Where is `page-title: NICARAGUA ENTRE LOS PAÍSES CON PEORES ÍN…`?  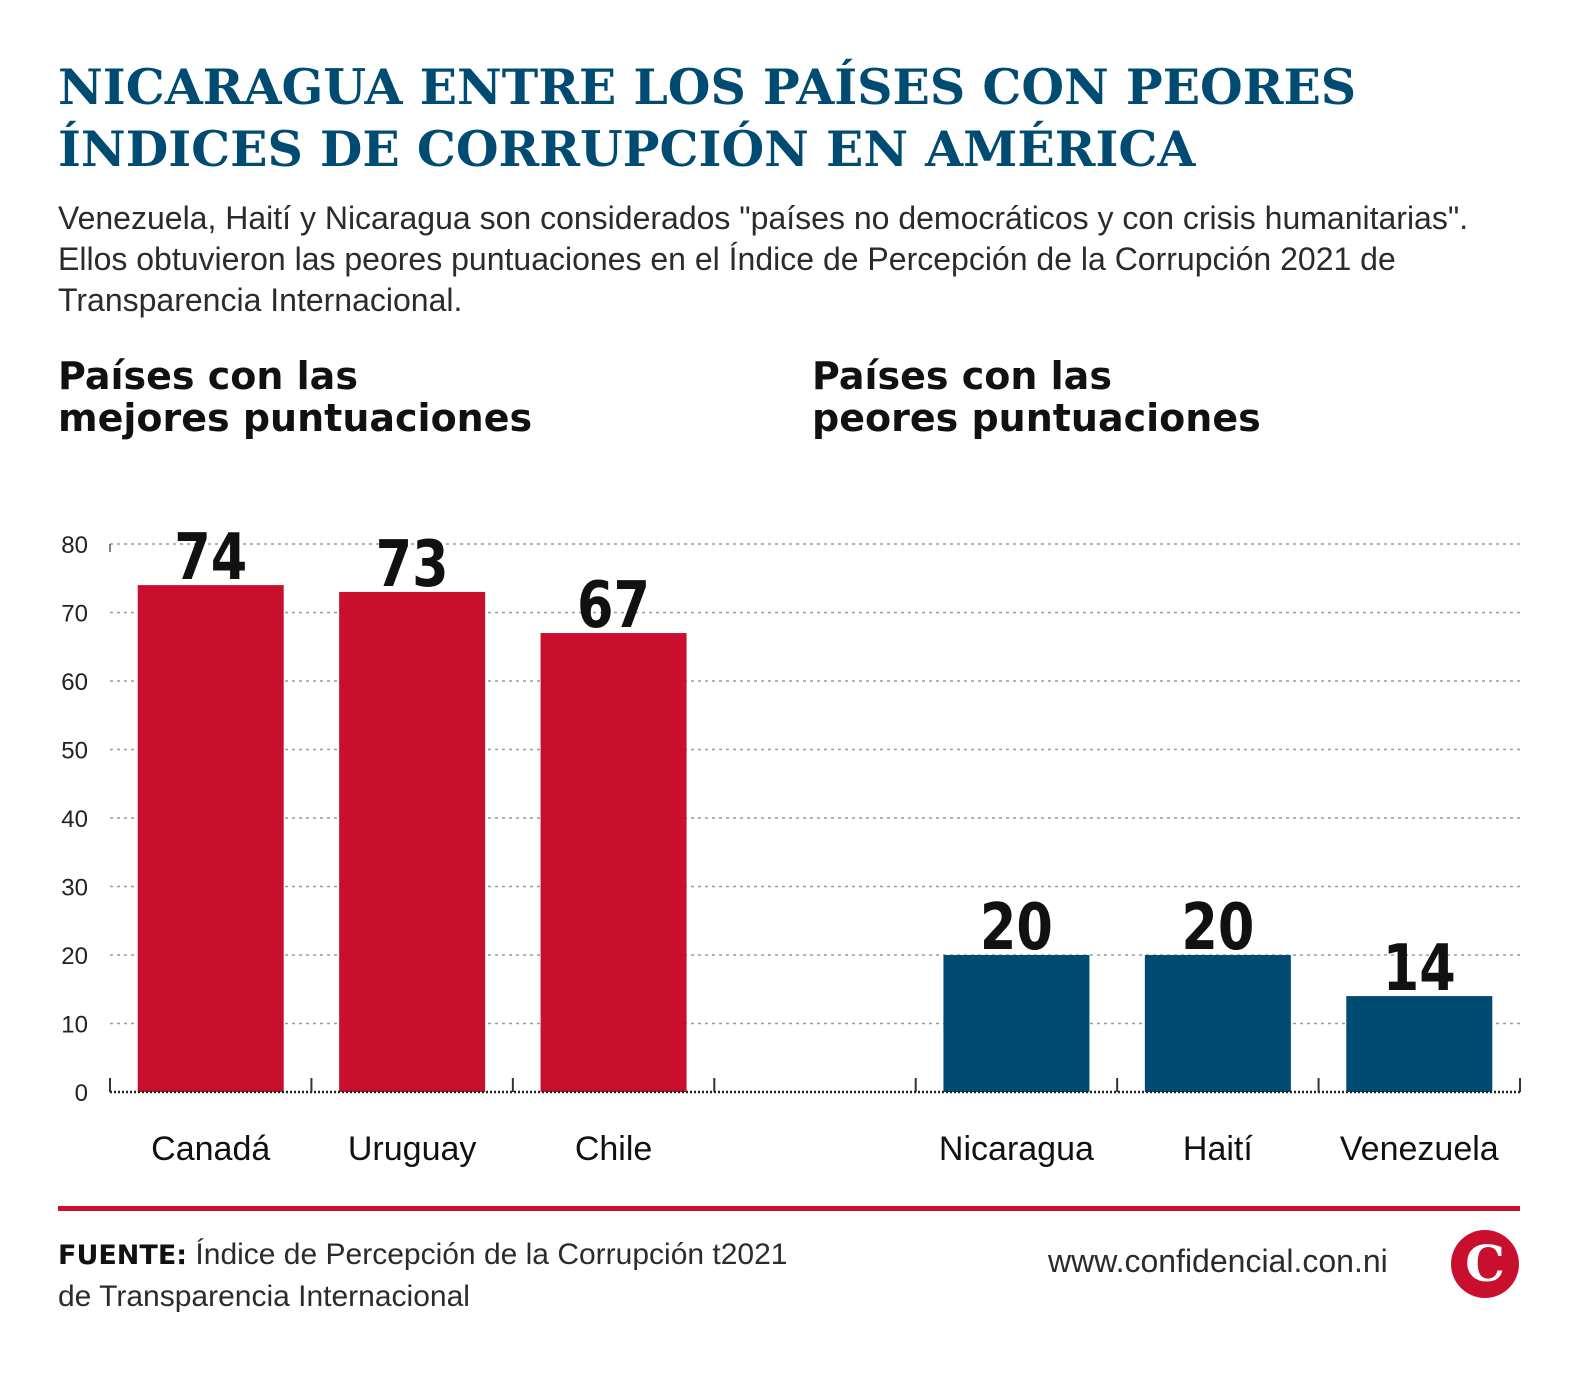
page-title: NICARAGUA ENTRE LOS PAÍSES CON PEORES ÍN… is located at coordinates (798, 118).